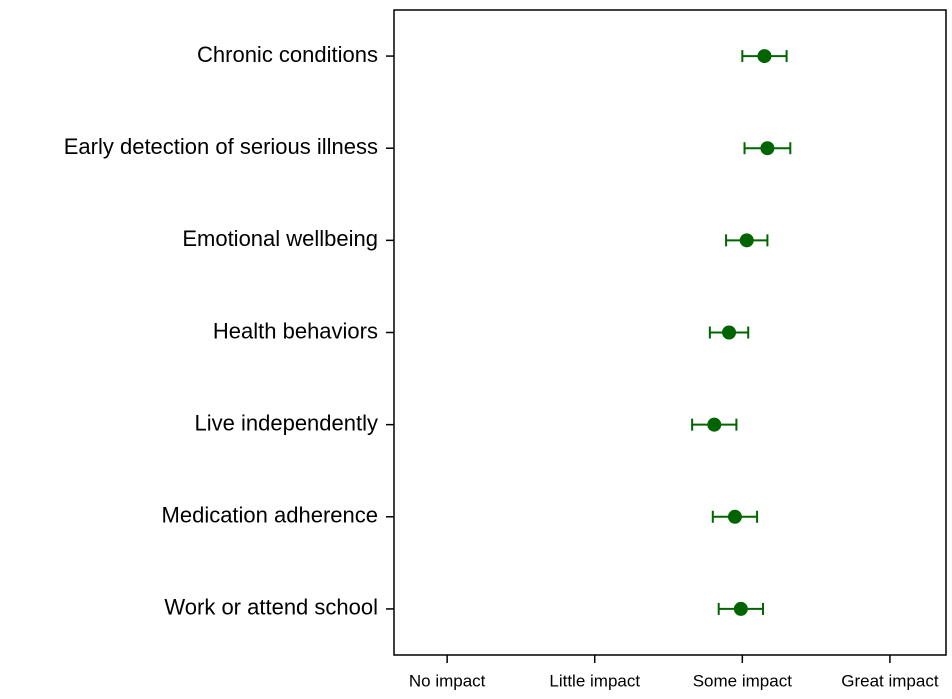 The height and width of the screenshot is (699, 952). I want to click on y-tick-label: Emotional wellbeing, so click(280, 238).